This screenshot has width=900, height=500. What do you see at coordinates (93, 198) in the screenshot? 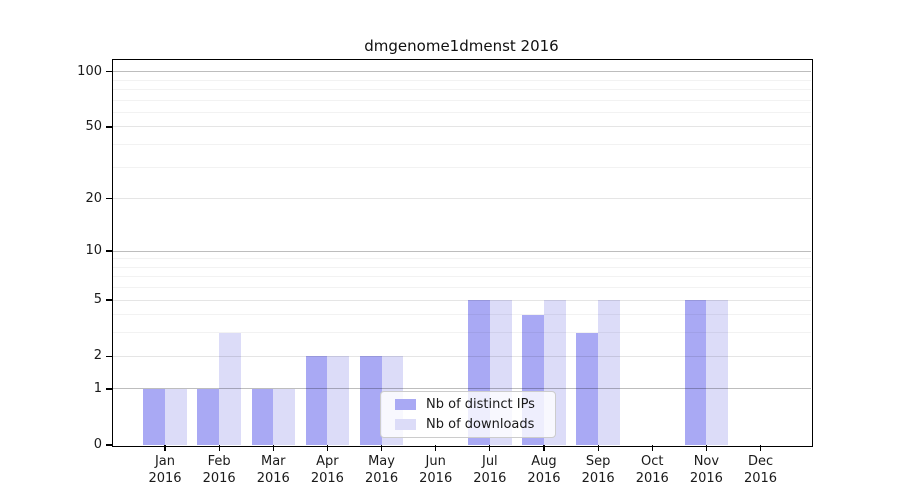
I see `y-tick-label-20: 20` at bounding box center [93, 198].